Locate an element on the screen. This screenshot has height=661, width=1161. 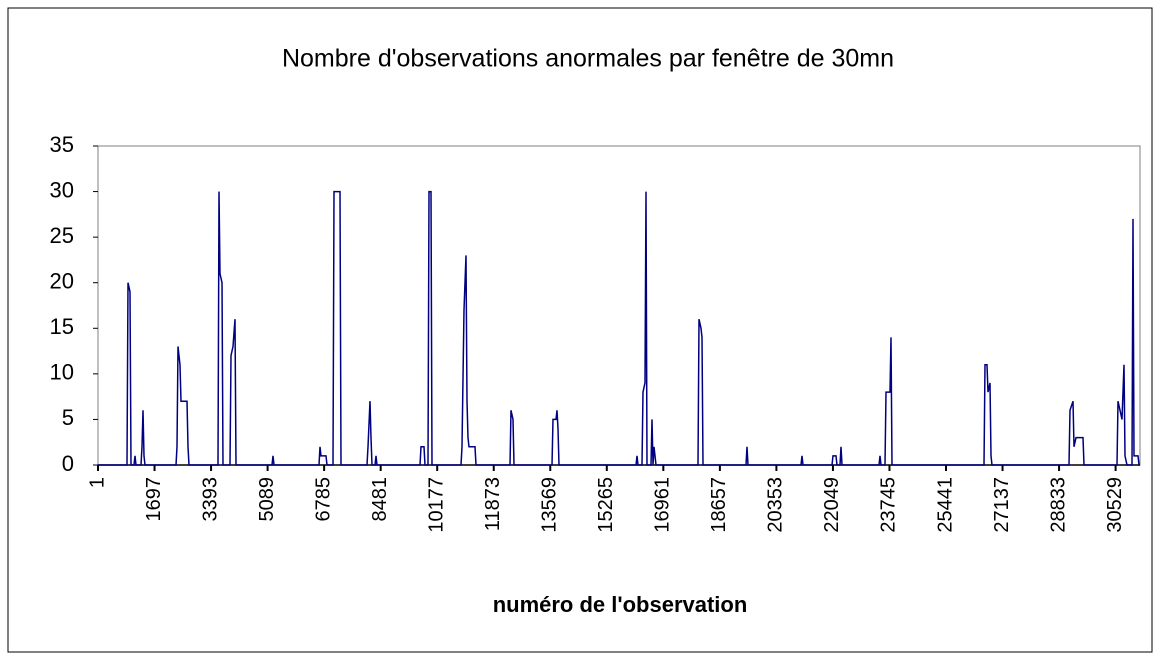
x-tick-label: 22049 is located at coordinates (832, 505).